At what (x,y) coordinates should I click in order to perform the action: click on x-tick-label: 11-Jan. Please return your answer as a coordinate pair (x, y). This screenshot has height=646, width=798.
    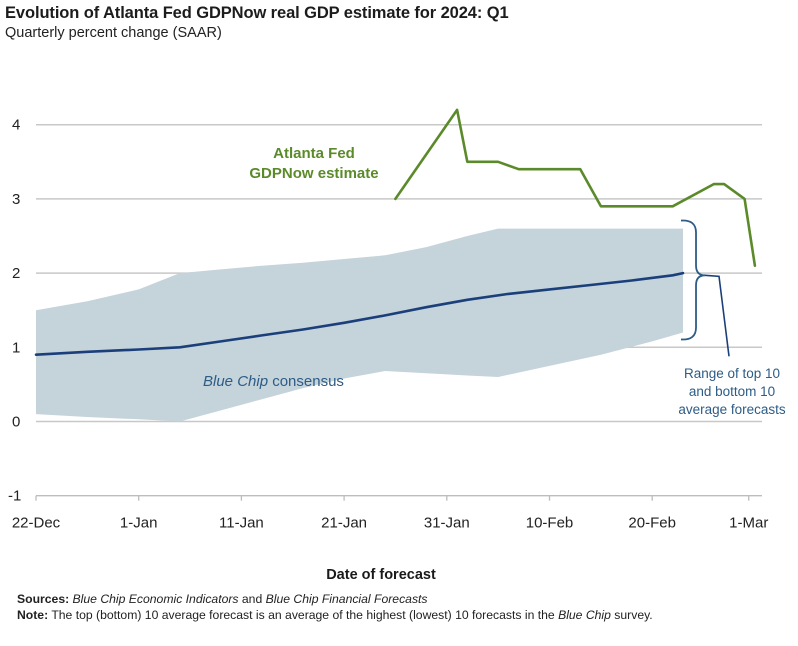
    Looking at the image, I should click on (241, 523).